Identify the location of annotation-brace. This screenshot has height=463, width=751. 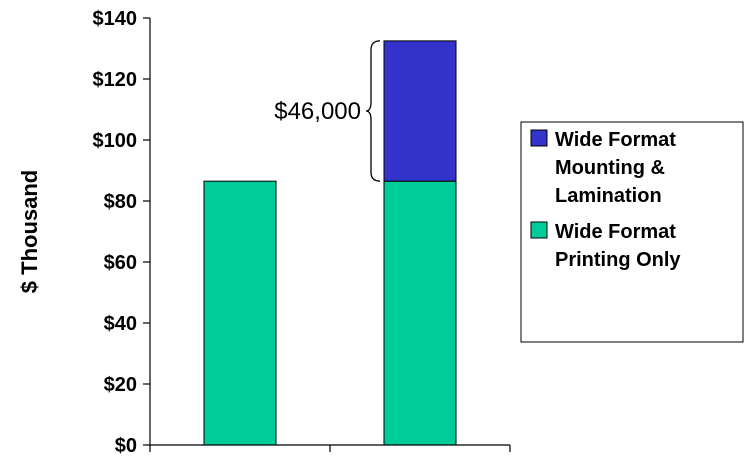
(373, 111).